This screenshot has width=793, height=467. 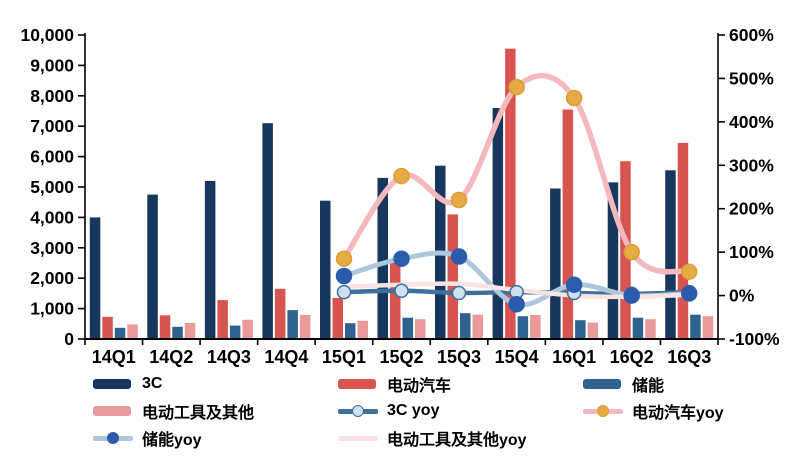 I want to click on y-axis-right-tick-label: 200%, so click(x=751, y=209).